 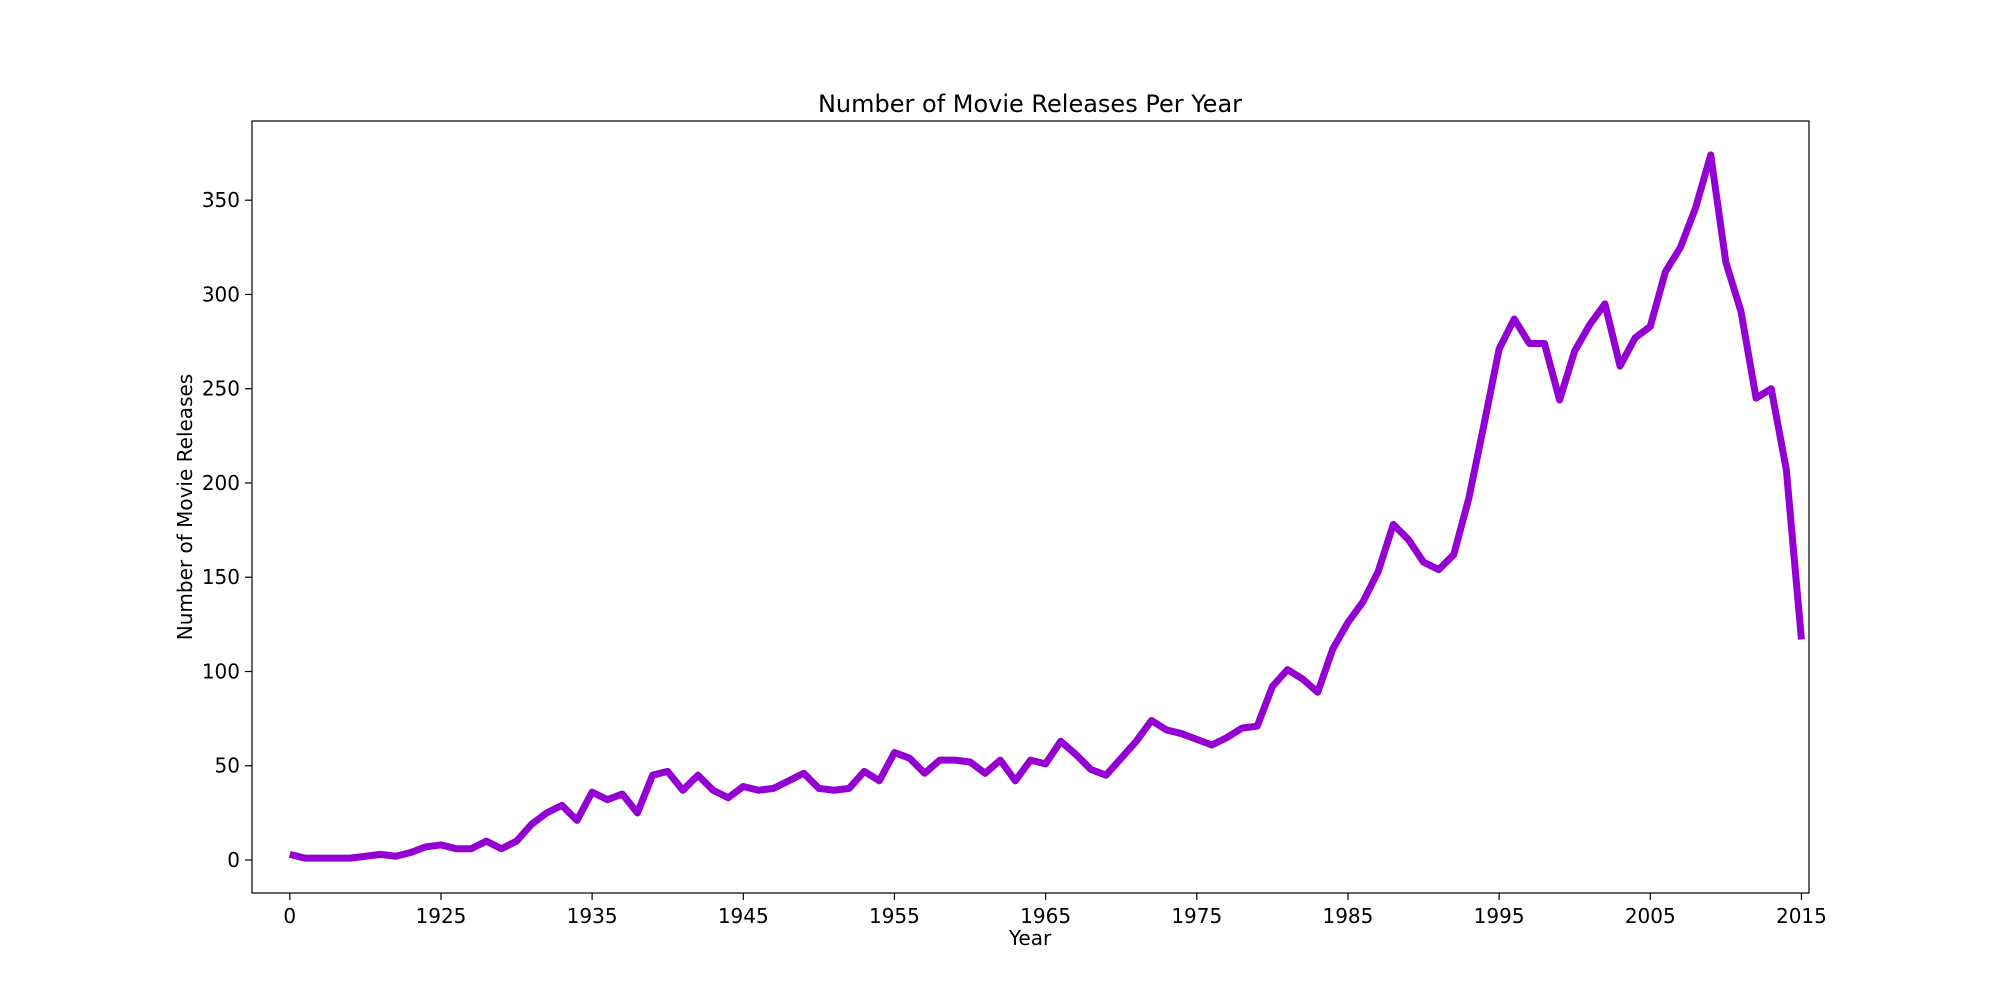 What do you see at coordinates (441, 916) in the screenshot?
I see `x-tick-label: 1925` at bounding box center [441, 916].